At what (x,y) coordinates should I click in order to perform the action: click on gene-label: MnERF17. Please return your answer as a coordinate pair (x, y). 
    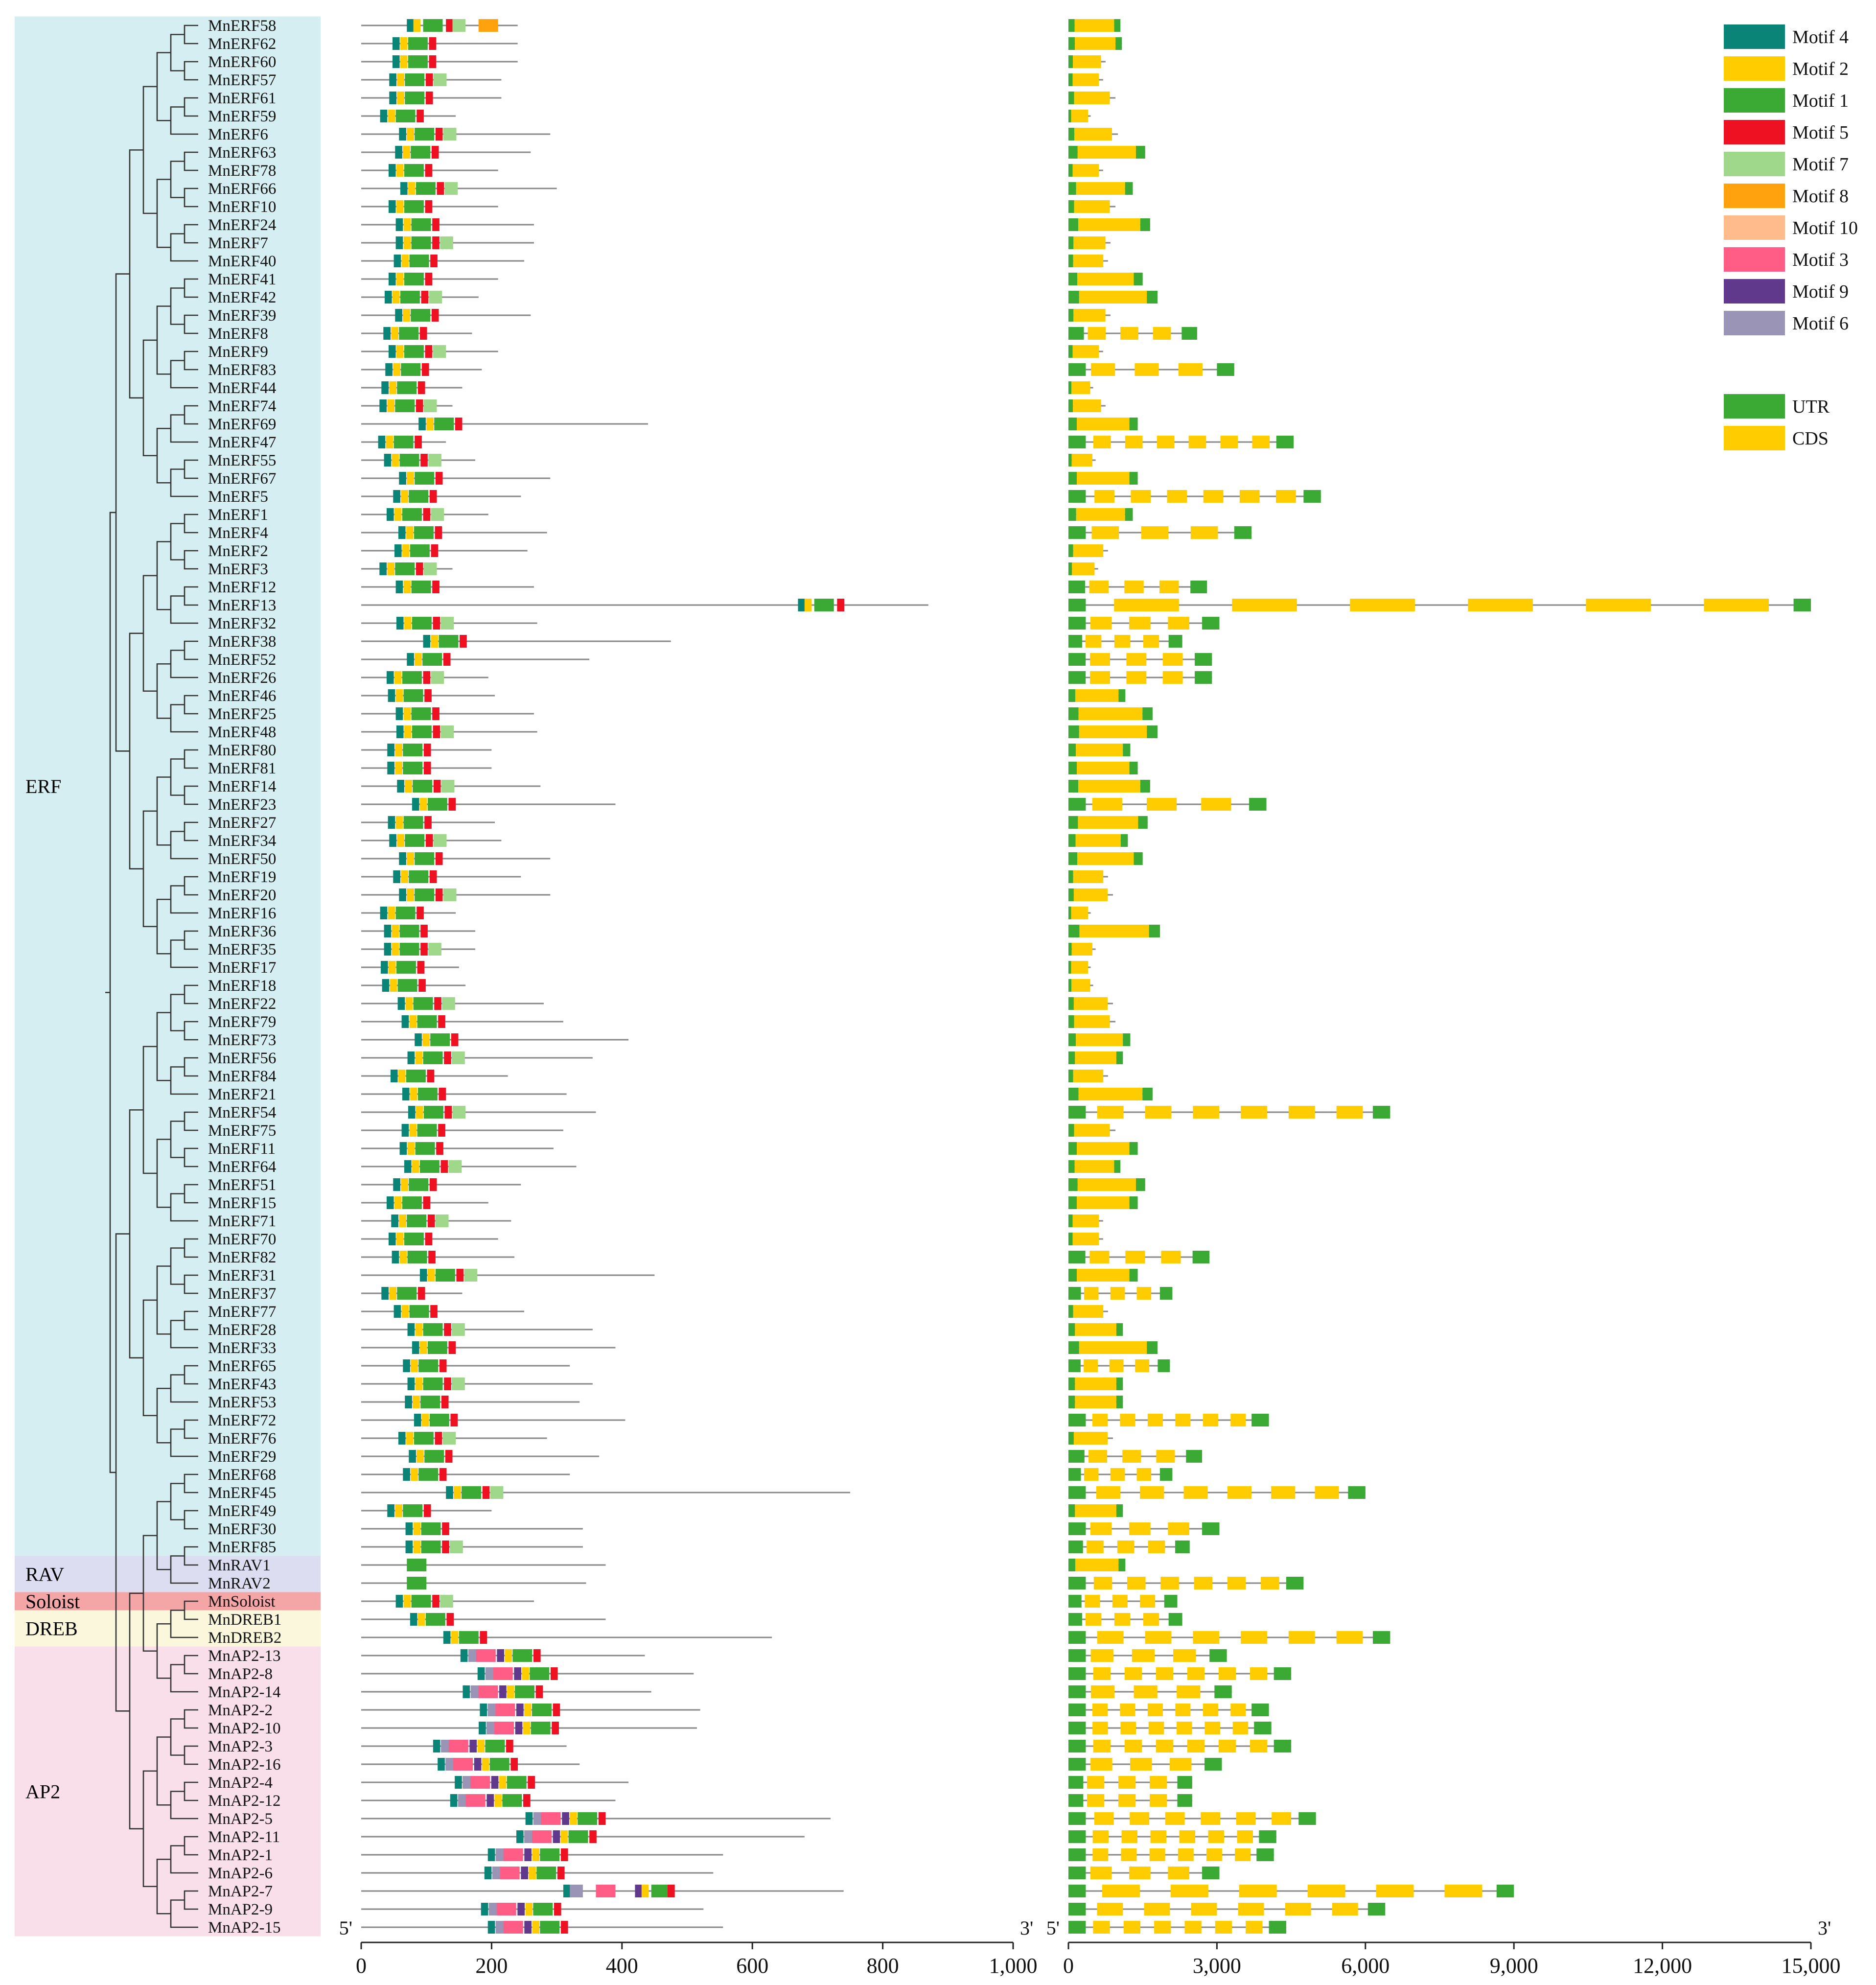
    Looking at the image, I should click on (242, 968).